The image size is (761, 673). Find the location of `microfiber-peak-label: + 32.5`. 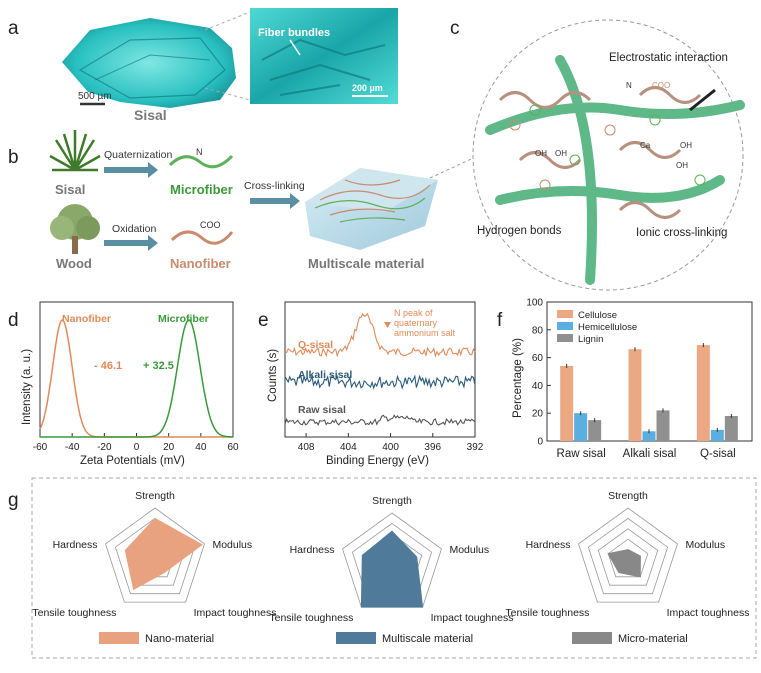

microfiber-peak-label: + 32.5 is located at coordinates (158, 366).